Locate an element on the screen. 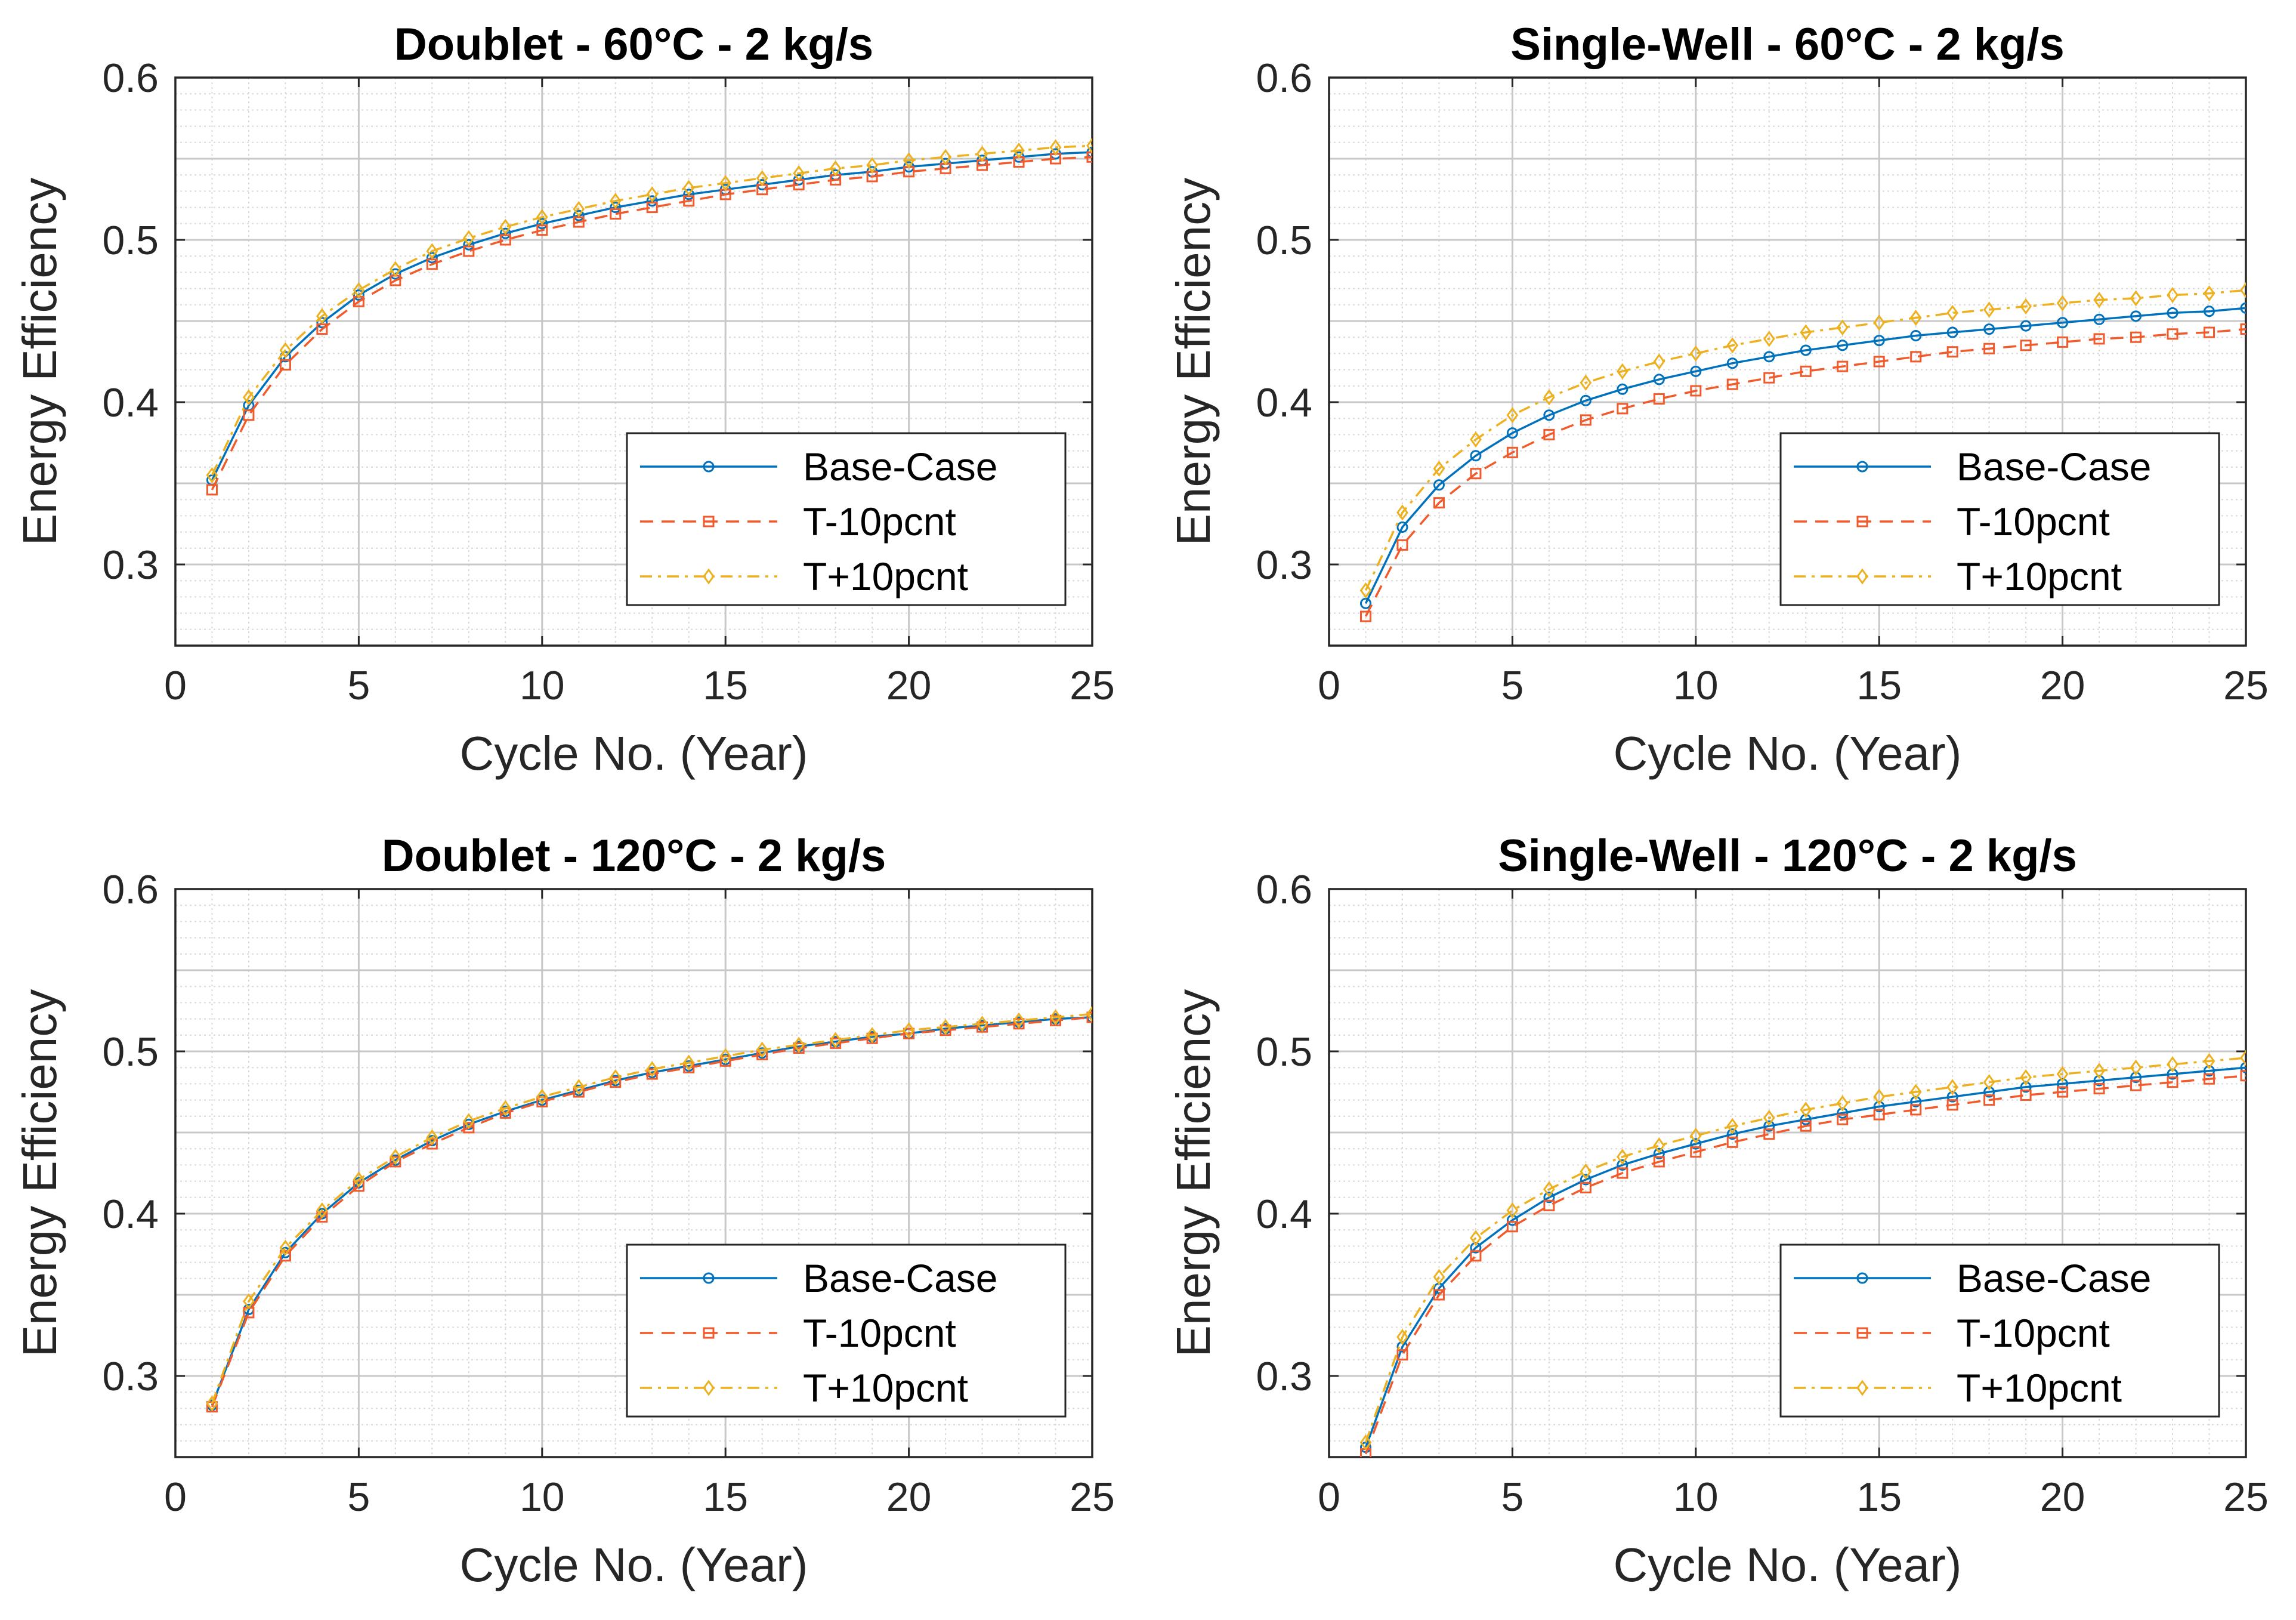 Image resolution: width=2296 pixels, height=1620 pixels. legend-label: Base-Case is located at coordinates (2054, 467).